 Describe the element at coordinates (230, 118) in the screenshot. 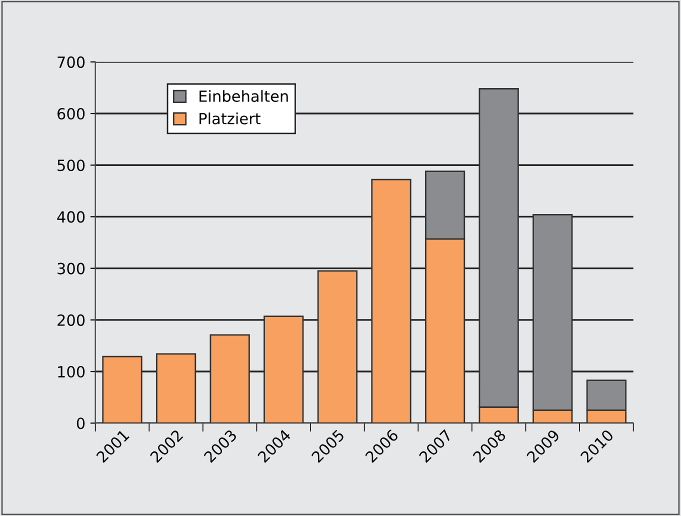

I see `legend-label: Platziert` at that location.